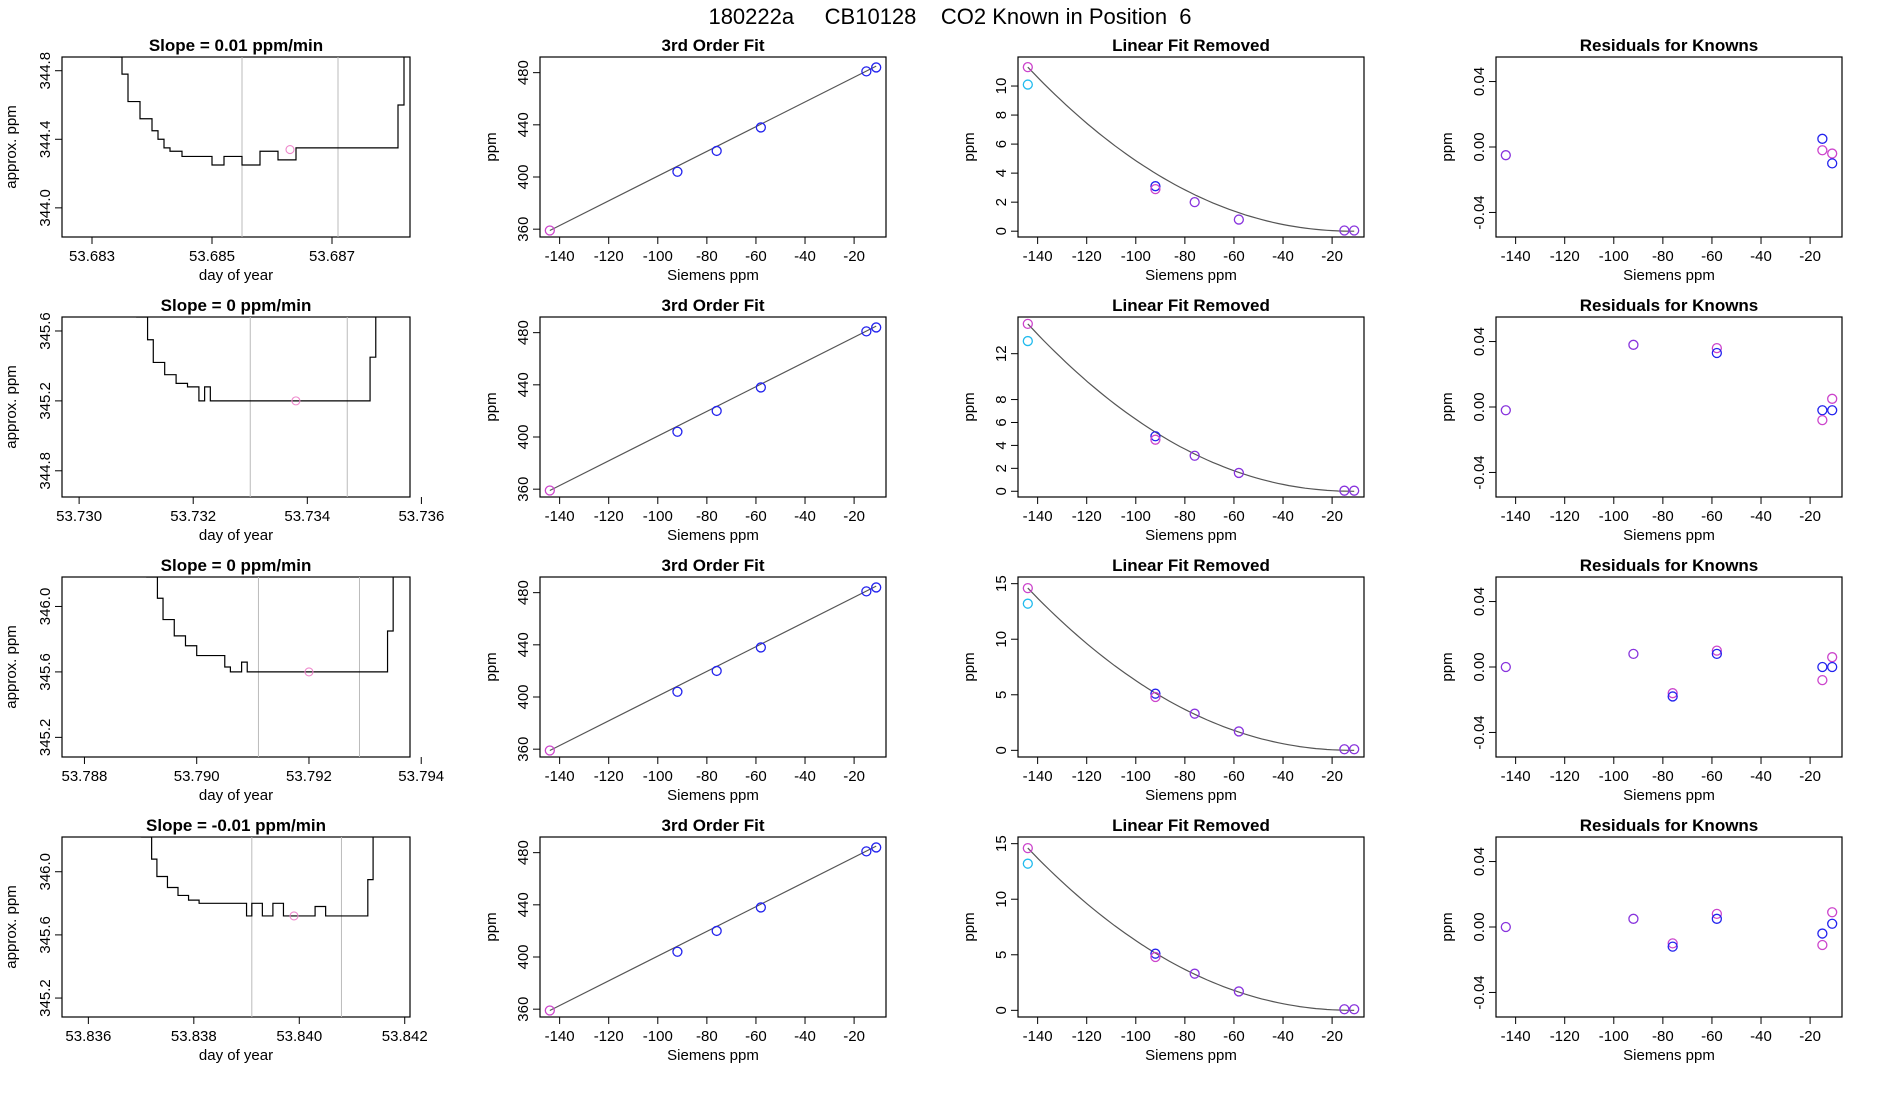 The image size is (1900, 1100). Describe the element at coordinates (88, 1036) in the screenshot. I see `x-tick-label: 53.836` at that location.